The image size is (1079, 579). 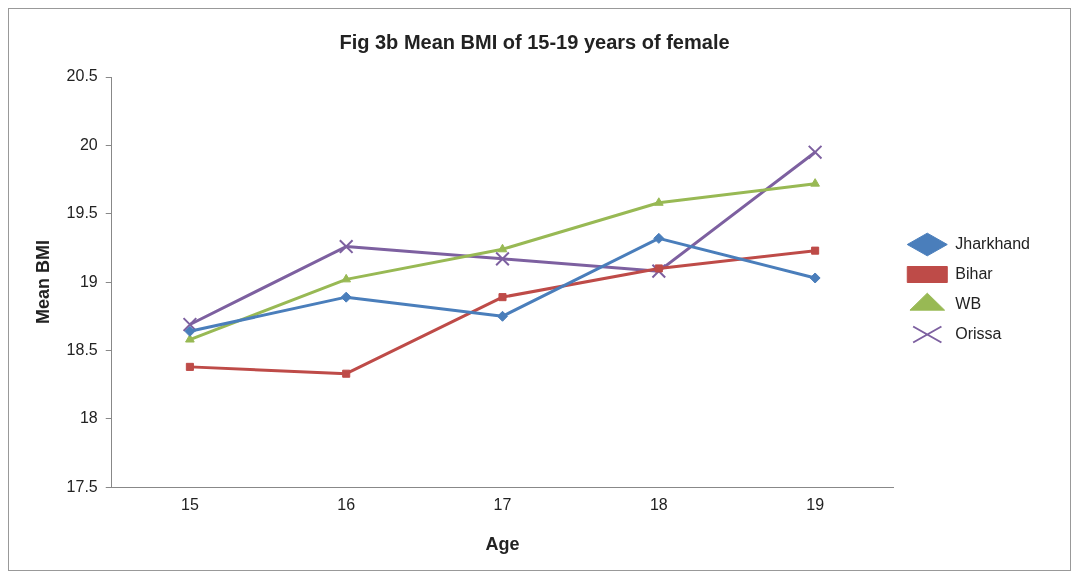 I want to click on x-tick-label: 18, so click(x=658, y=505).